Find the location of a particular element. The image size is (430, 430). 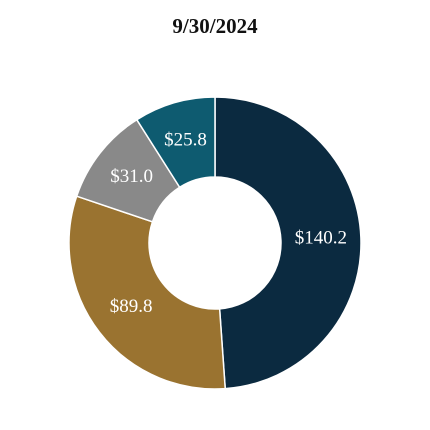

data-label: $25.8 is located at coordinates (185, 140).